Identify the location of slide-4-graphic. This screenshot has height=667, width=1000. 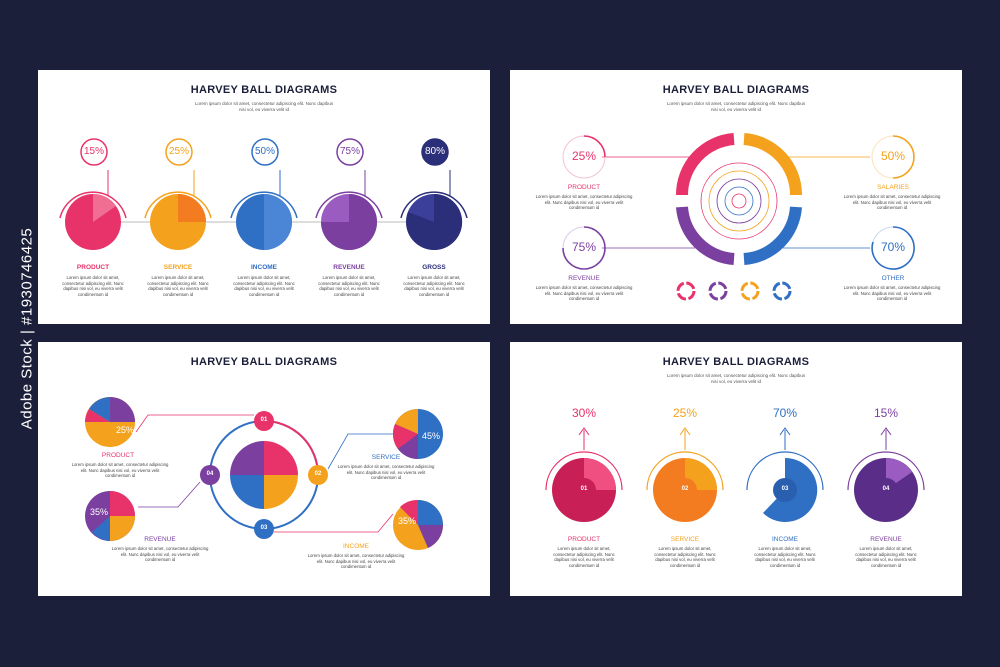
(735, 474).